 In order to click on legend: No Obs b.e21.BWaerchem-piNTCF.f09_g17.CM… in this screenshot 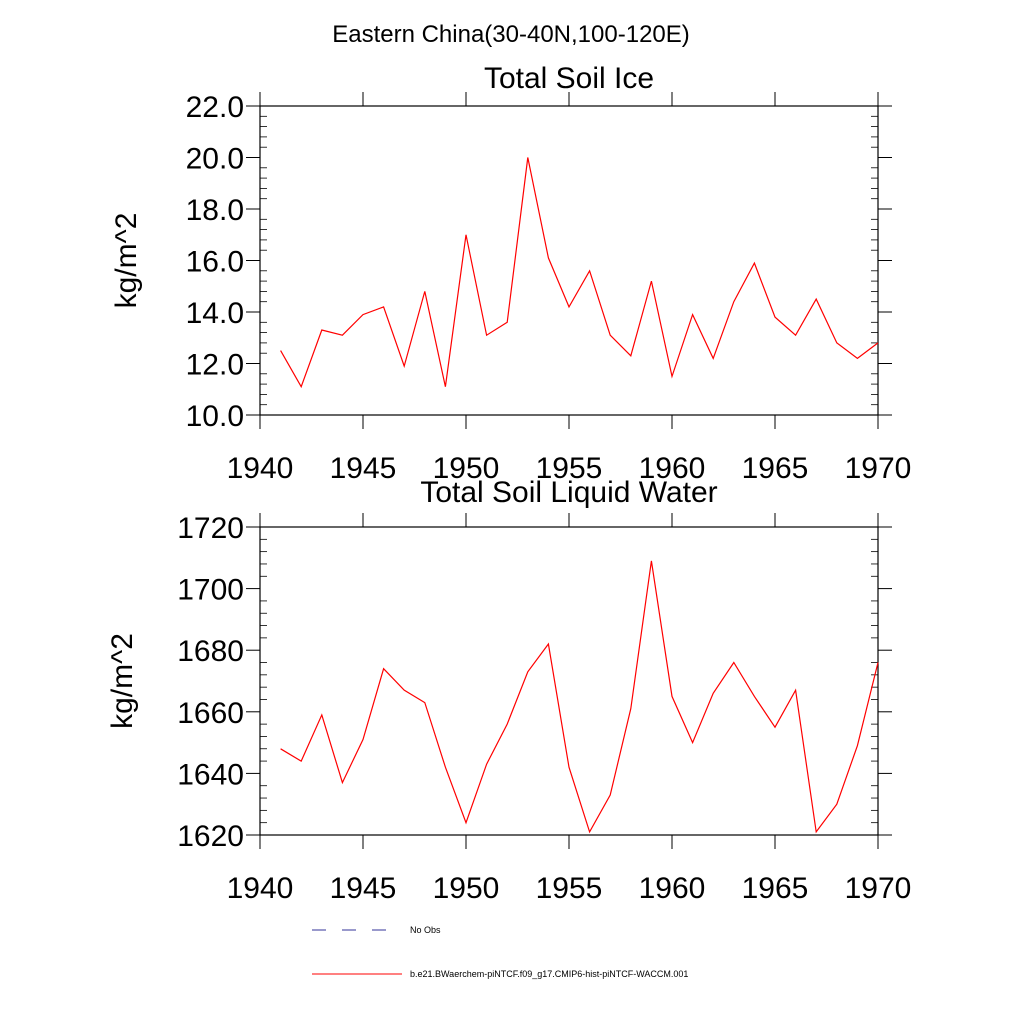, I will do `click(500, 952)`.